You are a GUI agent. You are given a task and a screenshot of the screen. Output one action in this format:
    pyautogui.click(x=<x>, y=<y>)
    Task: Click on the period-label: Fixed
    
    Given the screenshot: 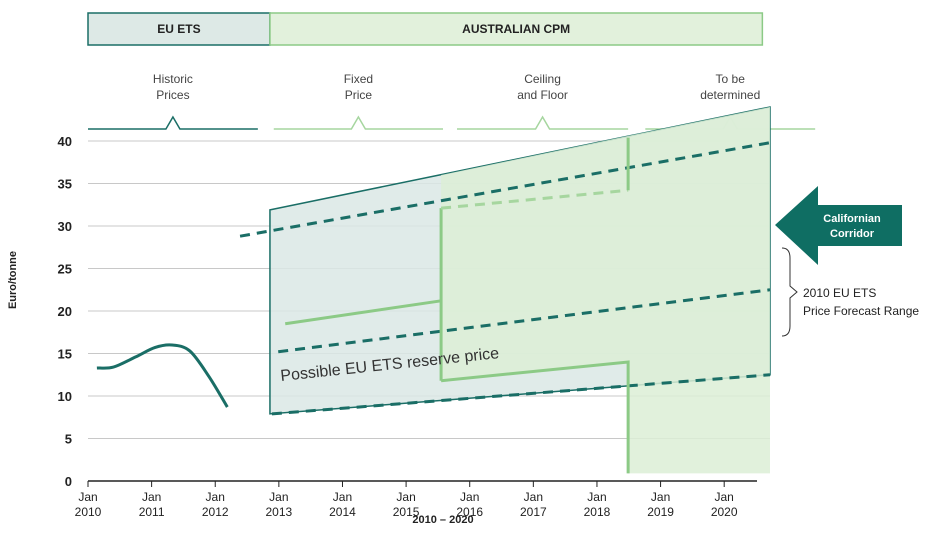 What is the action you would take?
    pyautogui.click(x=358, y=79)
    